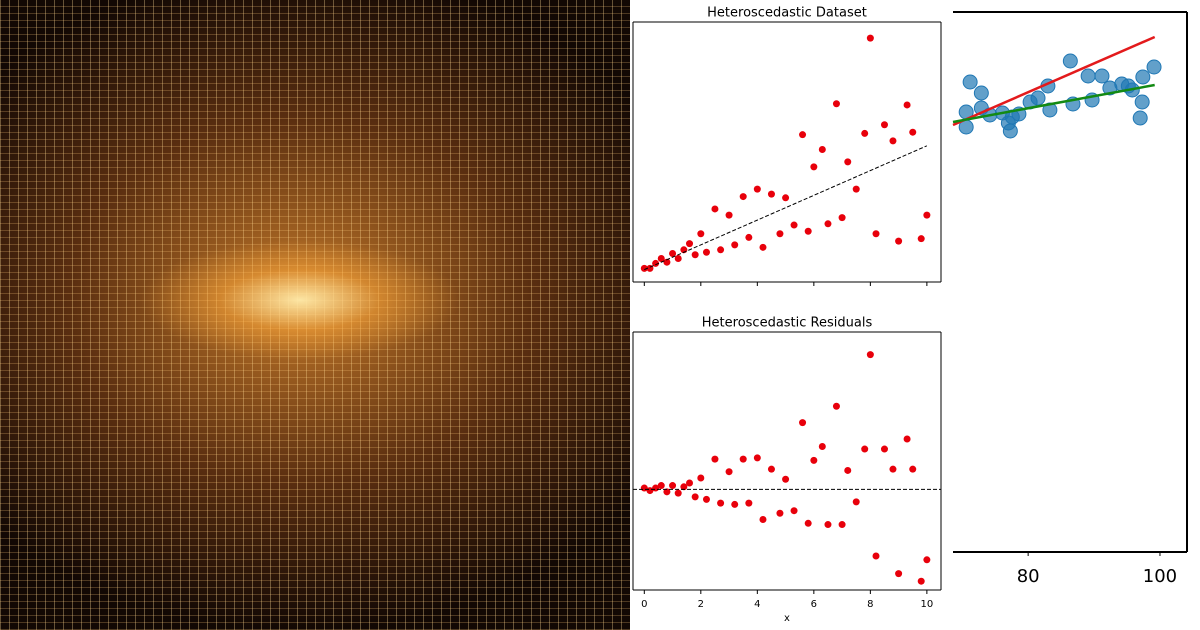 The height and width of the screenshot is (630, 1200). What do you see at coordinates (787, 323) in the screenshot?
I see `chart-title: Heteroscedastic Residuals` at bounding box center [787, 323].